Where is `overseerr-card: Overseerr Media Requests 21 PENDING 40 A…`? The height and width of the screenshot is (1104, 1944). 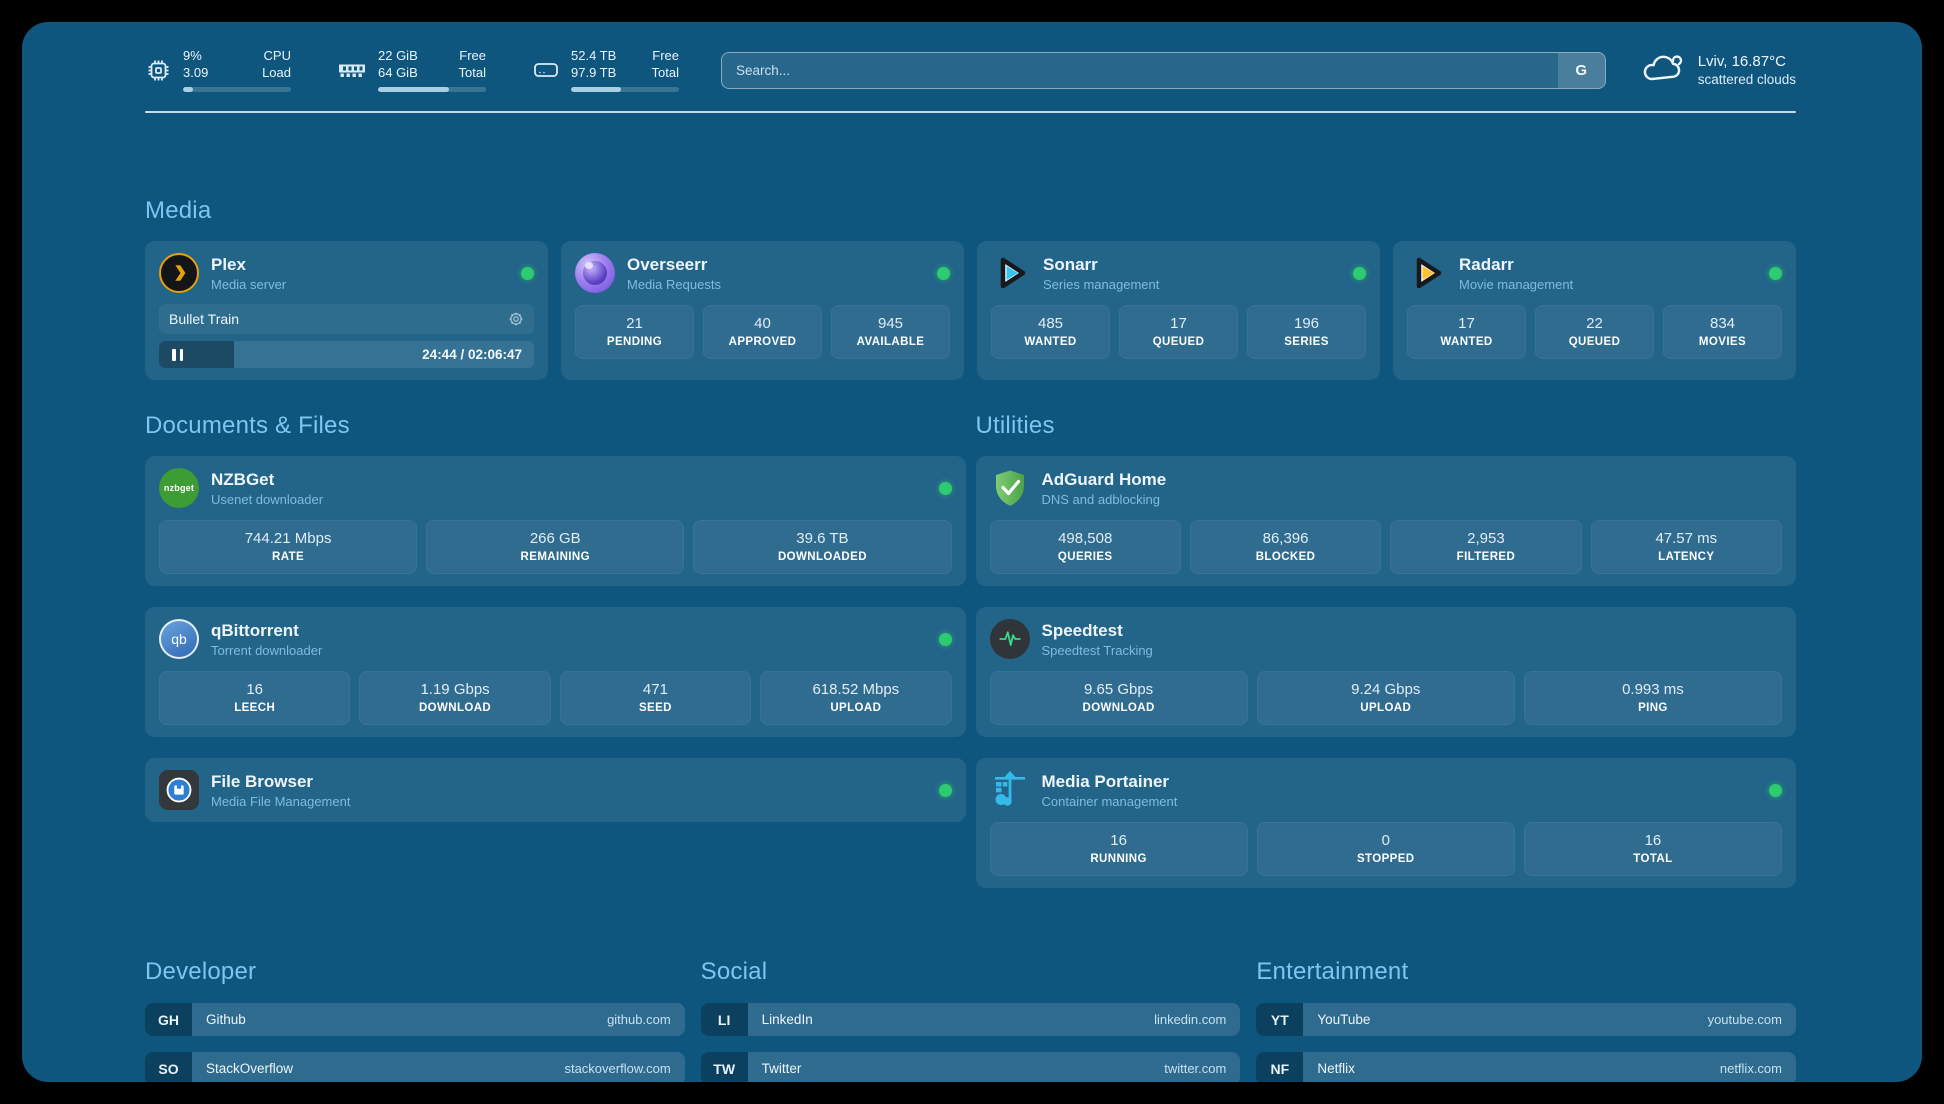
overseerr-card: Overseerr Media Requests 21 PENDING 40 A… is located at coordinates (762, 310).